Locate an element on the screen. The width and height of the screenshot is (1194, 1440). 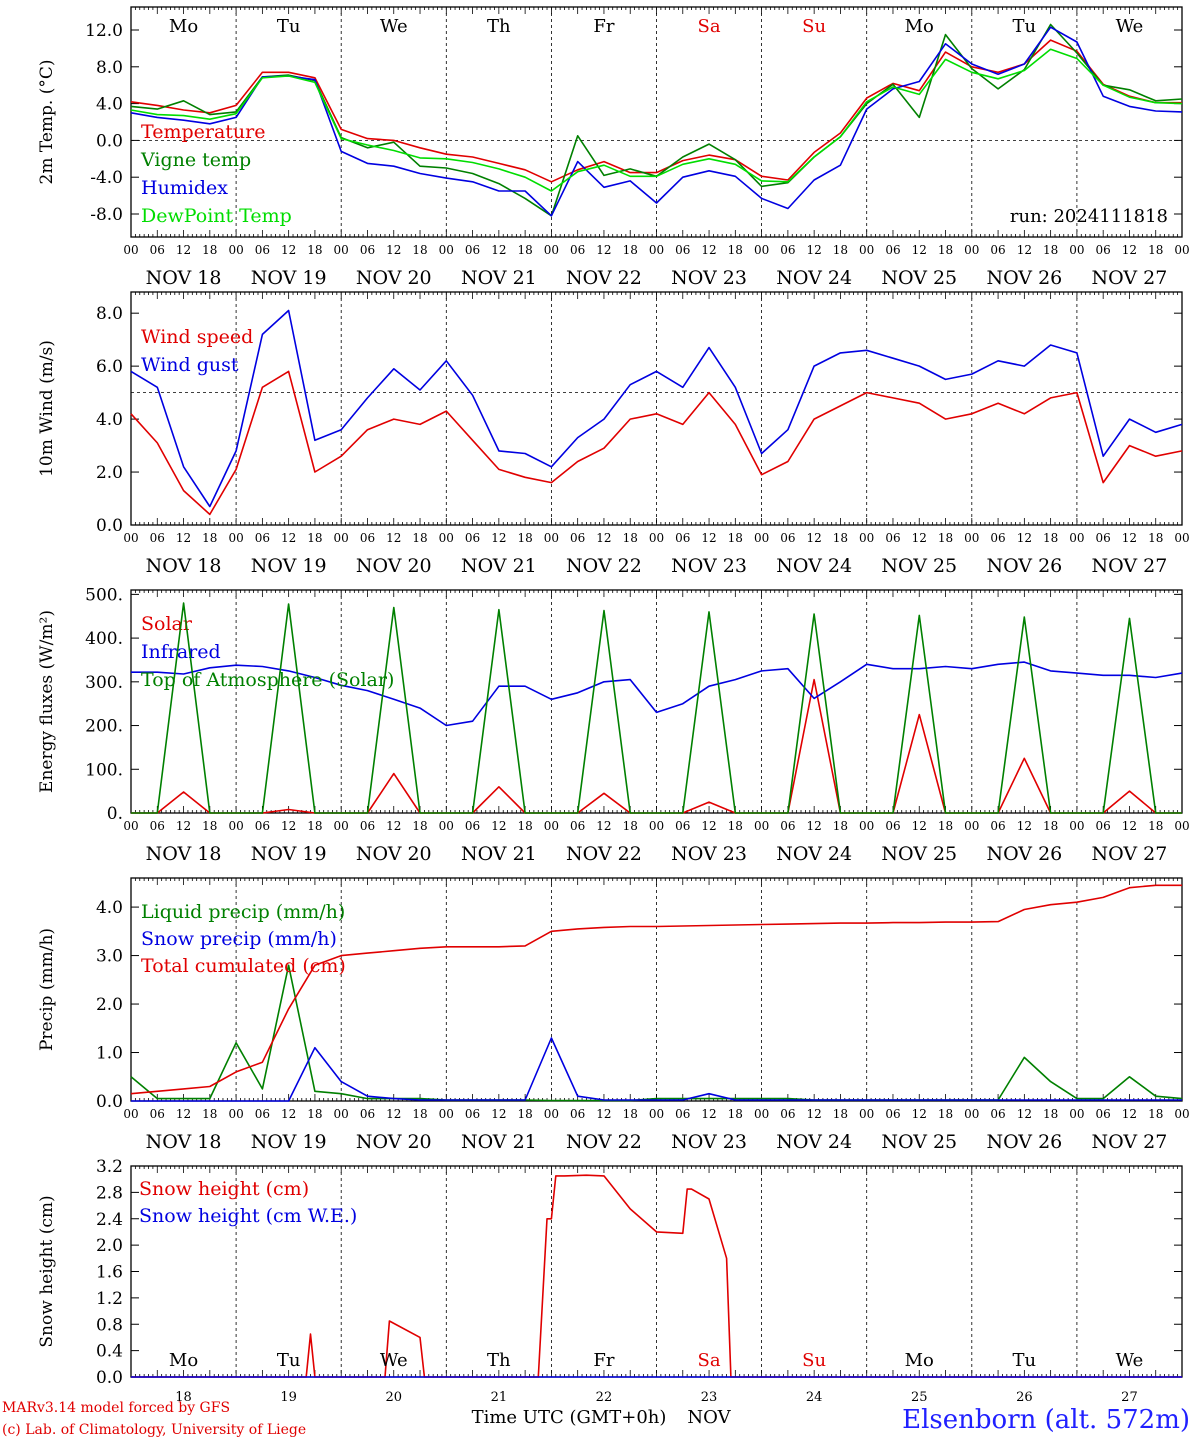
legend-entry-1: Wind speed is located at coordinates (197, 337).